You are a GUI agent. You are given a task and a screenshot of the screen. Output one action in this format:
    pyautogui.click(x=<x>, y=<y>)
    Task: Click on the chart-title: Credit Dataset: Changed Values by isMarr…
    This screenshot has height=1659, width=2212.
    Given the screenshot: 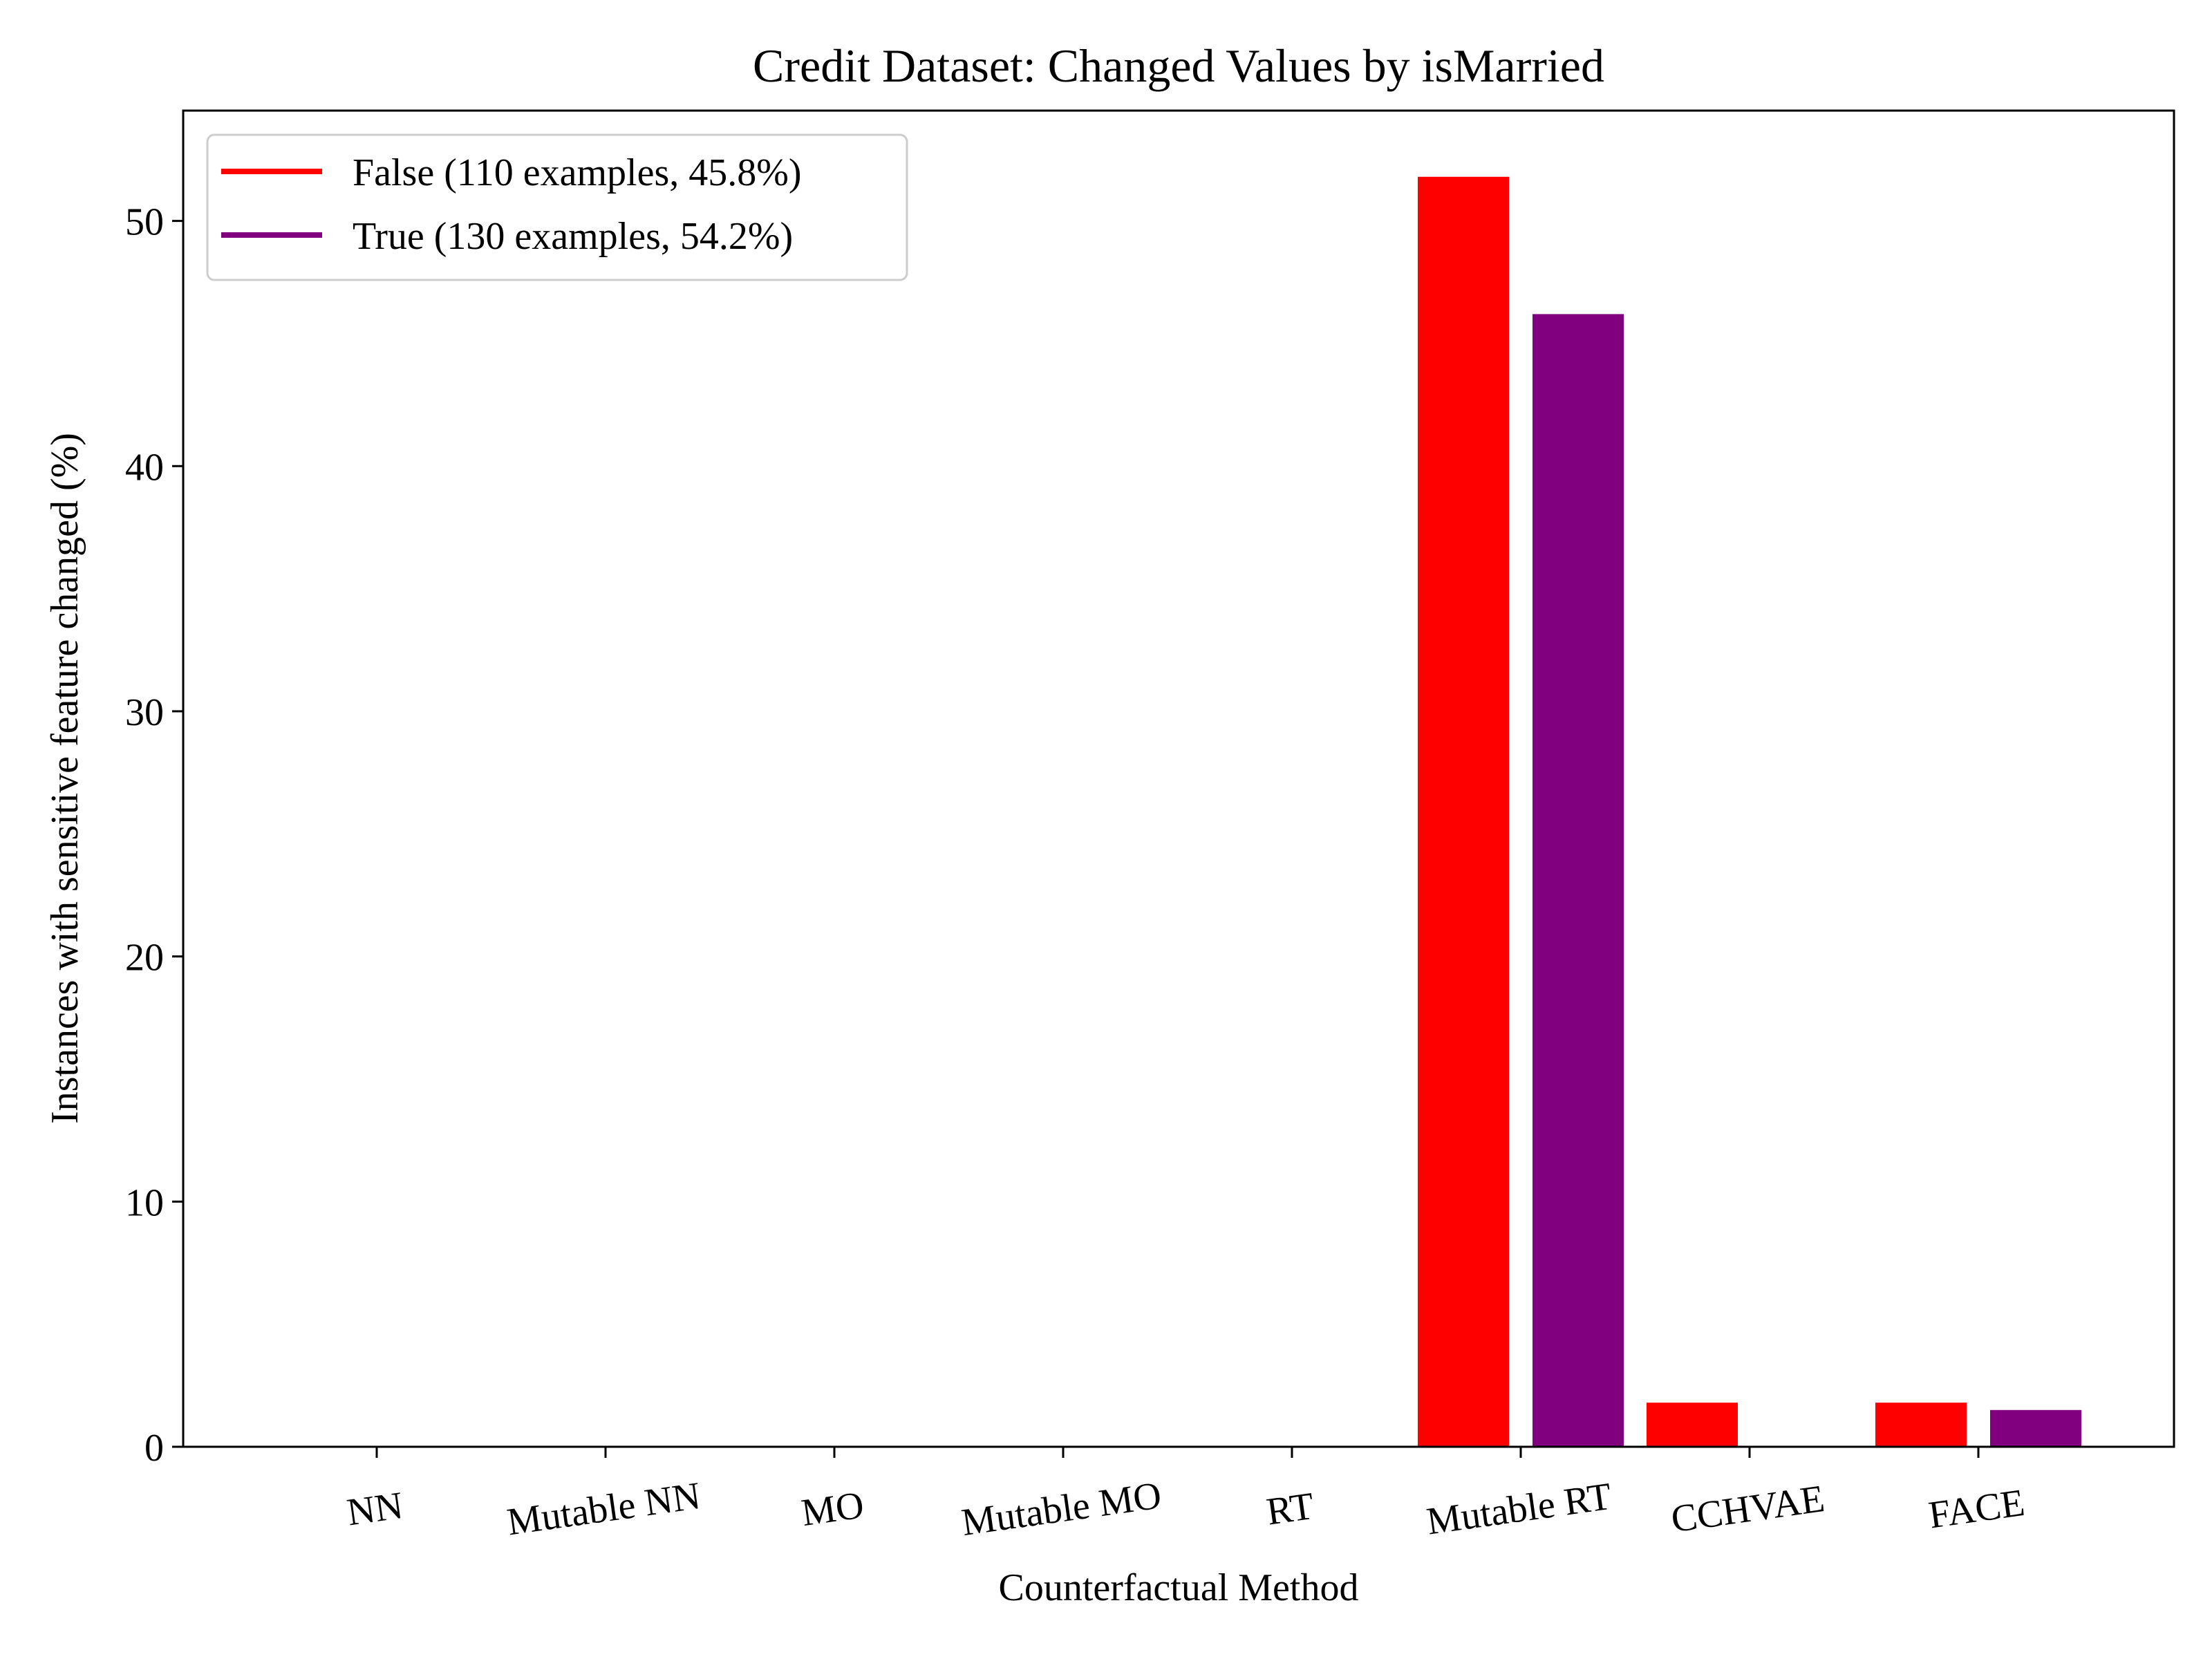 What is the action you would take?
    pyautogui.click(x=1178, y=65)
    